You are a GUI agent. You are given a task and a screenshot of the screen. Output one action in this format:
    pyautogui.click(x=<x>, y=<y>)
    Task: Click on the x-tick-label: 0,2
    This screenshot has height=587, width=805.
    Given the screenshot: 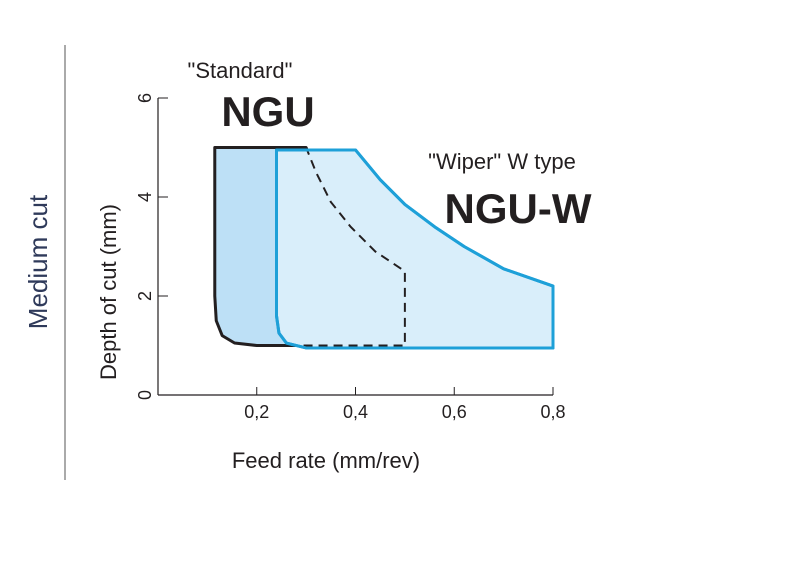 What is the action you would take?
    pyautogui.click(x=256, y=412)
    